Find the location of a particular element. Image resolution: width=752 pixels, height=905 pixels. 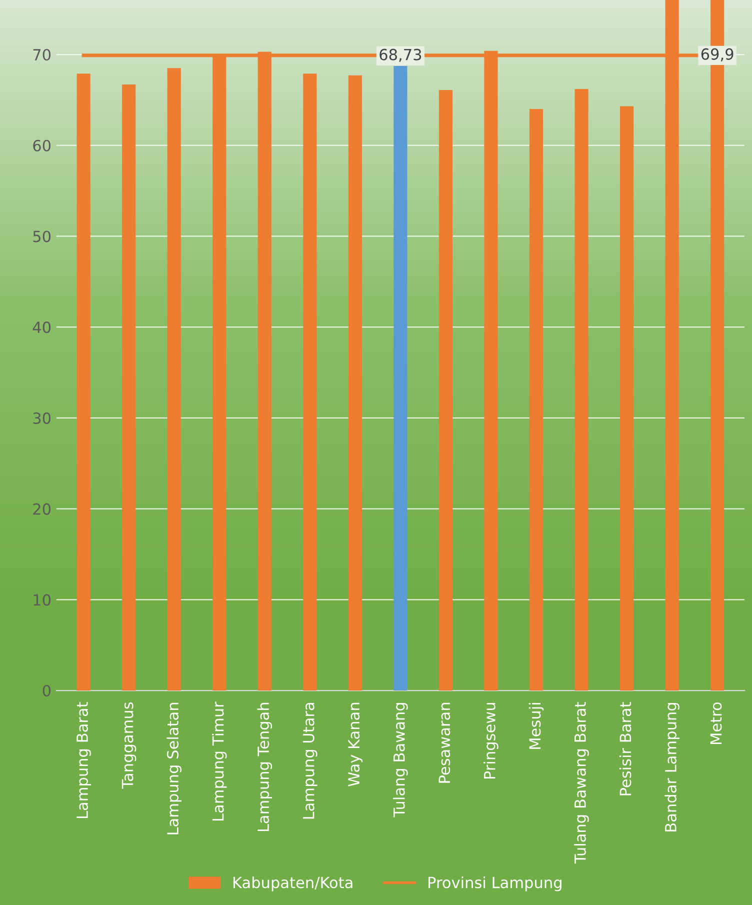

x-tick-label: Pesisir Barat is located at coordinates (625, 749).